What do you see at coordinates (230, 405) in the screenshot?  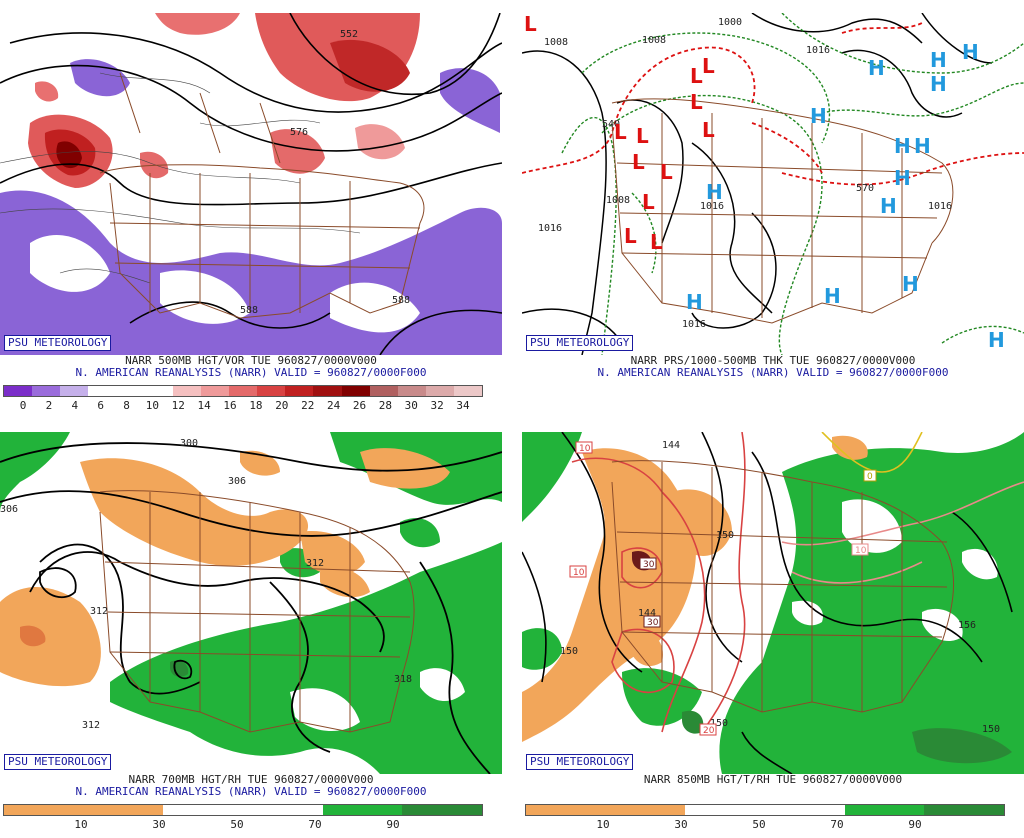 I see `colorbar-tick-label: 16` at bounding box center [230, 405].